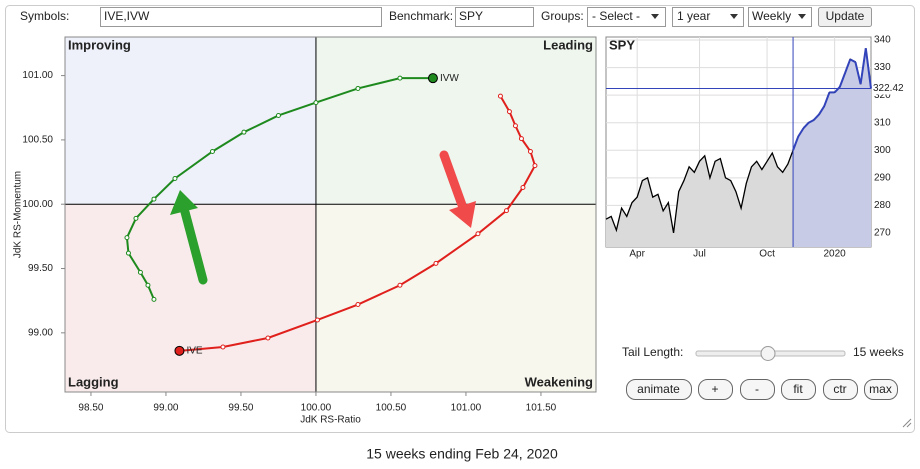 The height and width of the screenshot is (469, 920). Describe the element at coordinates (890, 88) in the screenshot. I see `last-value-bg` at that location.